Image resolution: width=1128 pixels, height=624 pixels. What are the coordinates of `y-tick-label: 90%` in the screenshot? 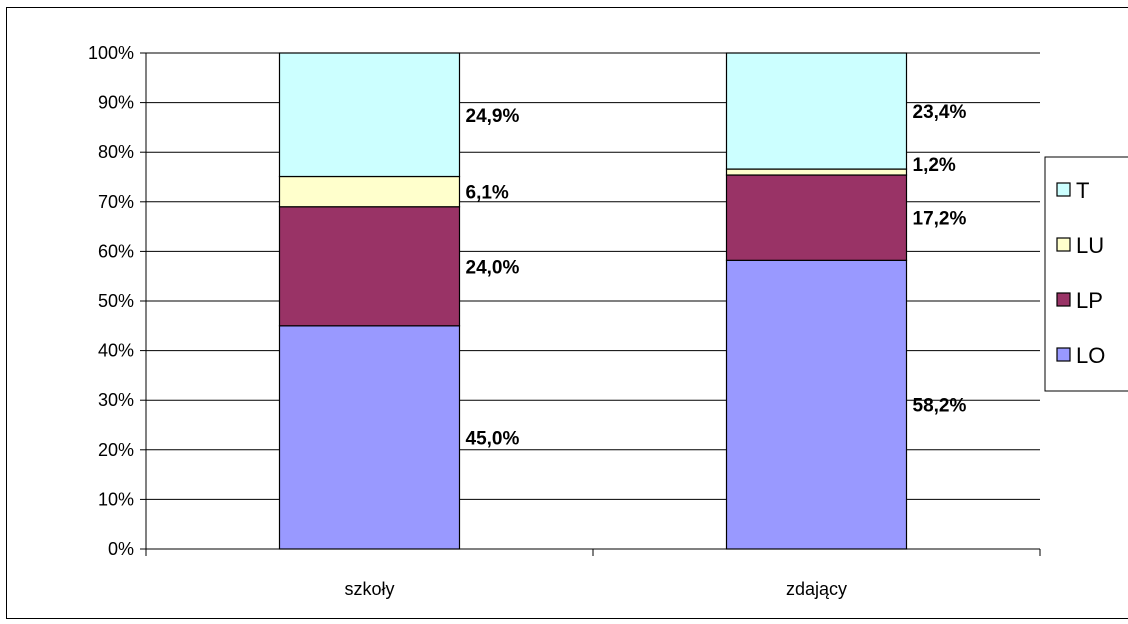 It's located at (116, 103).